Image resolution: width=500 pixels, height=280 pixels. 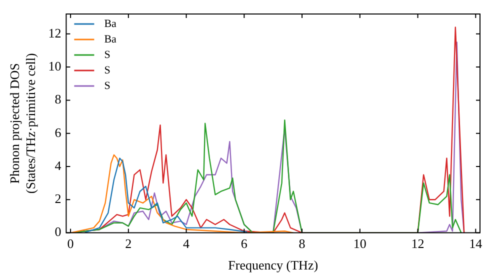 I want to click on y-axis-title: Phonon projected DOS (States/THz·primitive cell), so click(x=22, y=123).